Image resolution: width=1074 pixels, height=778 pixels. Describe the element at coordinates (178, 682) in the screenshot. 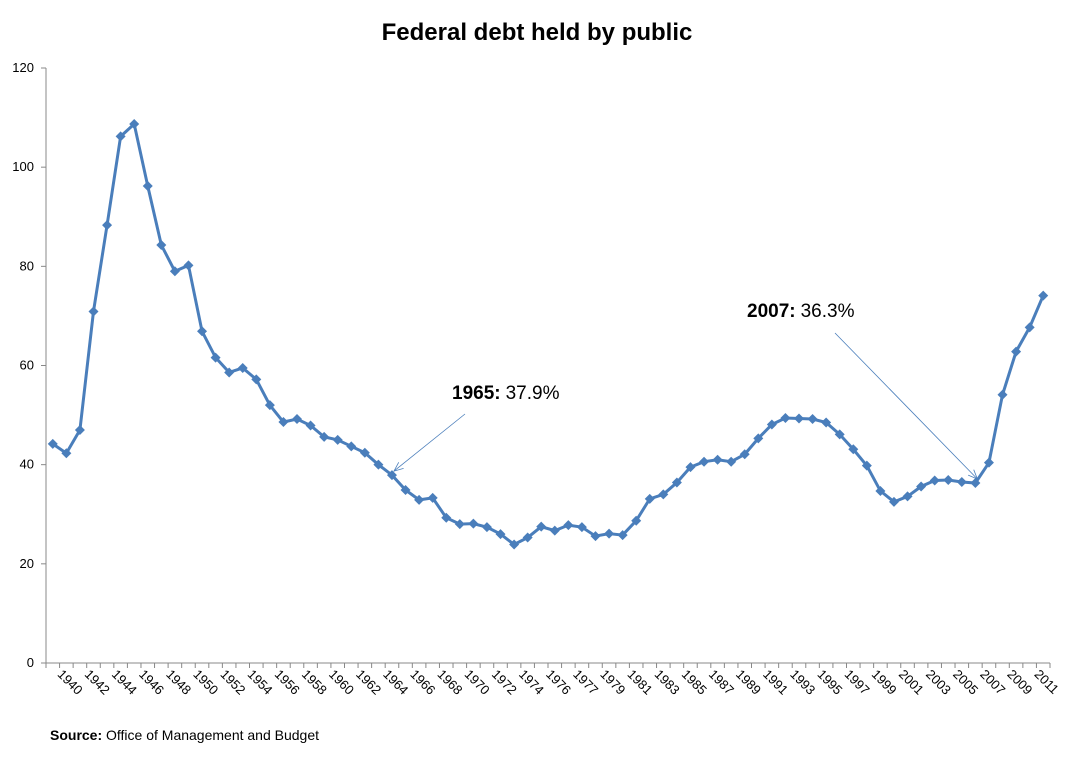

I see `x-tick-label: 1948` at that location.